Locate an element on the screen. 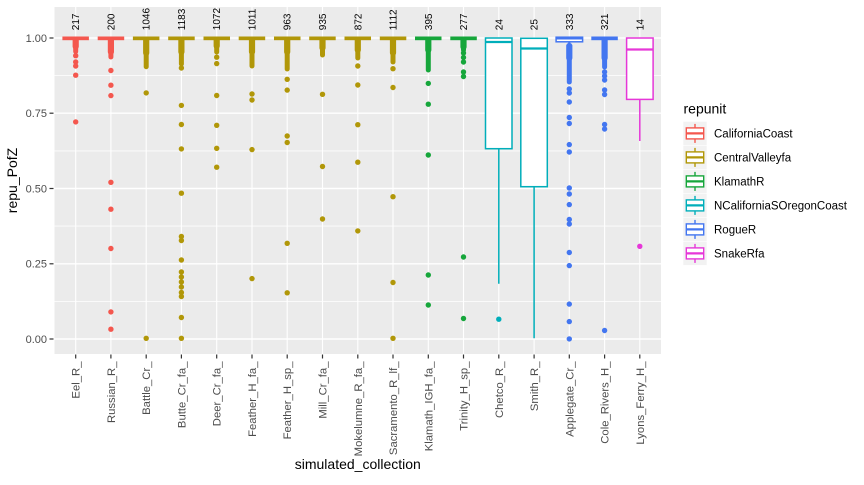 The width and height of the screenshot is (864, 485). svg-text: 963 is located at coordinates (288, 21).